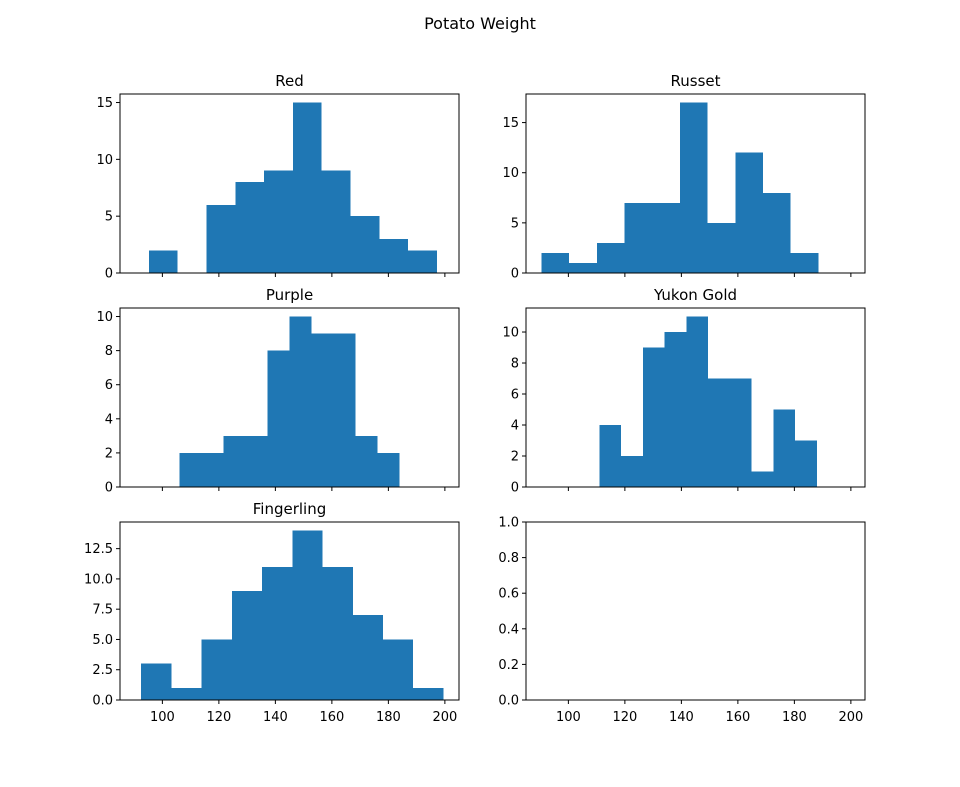 Image resolution: width=960 pixels, height=787 pixels. What do you see at coordinates (480, 23) in the screenshot?
I see `figure-title: Potato Weight` at bounding box center [480, 23].